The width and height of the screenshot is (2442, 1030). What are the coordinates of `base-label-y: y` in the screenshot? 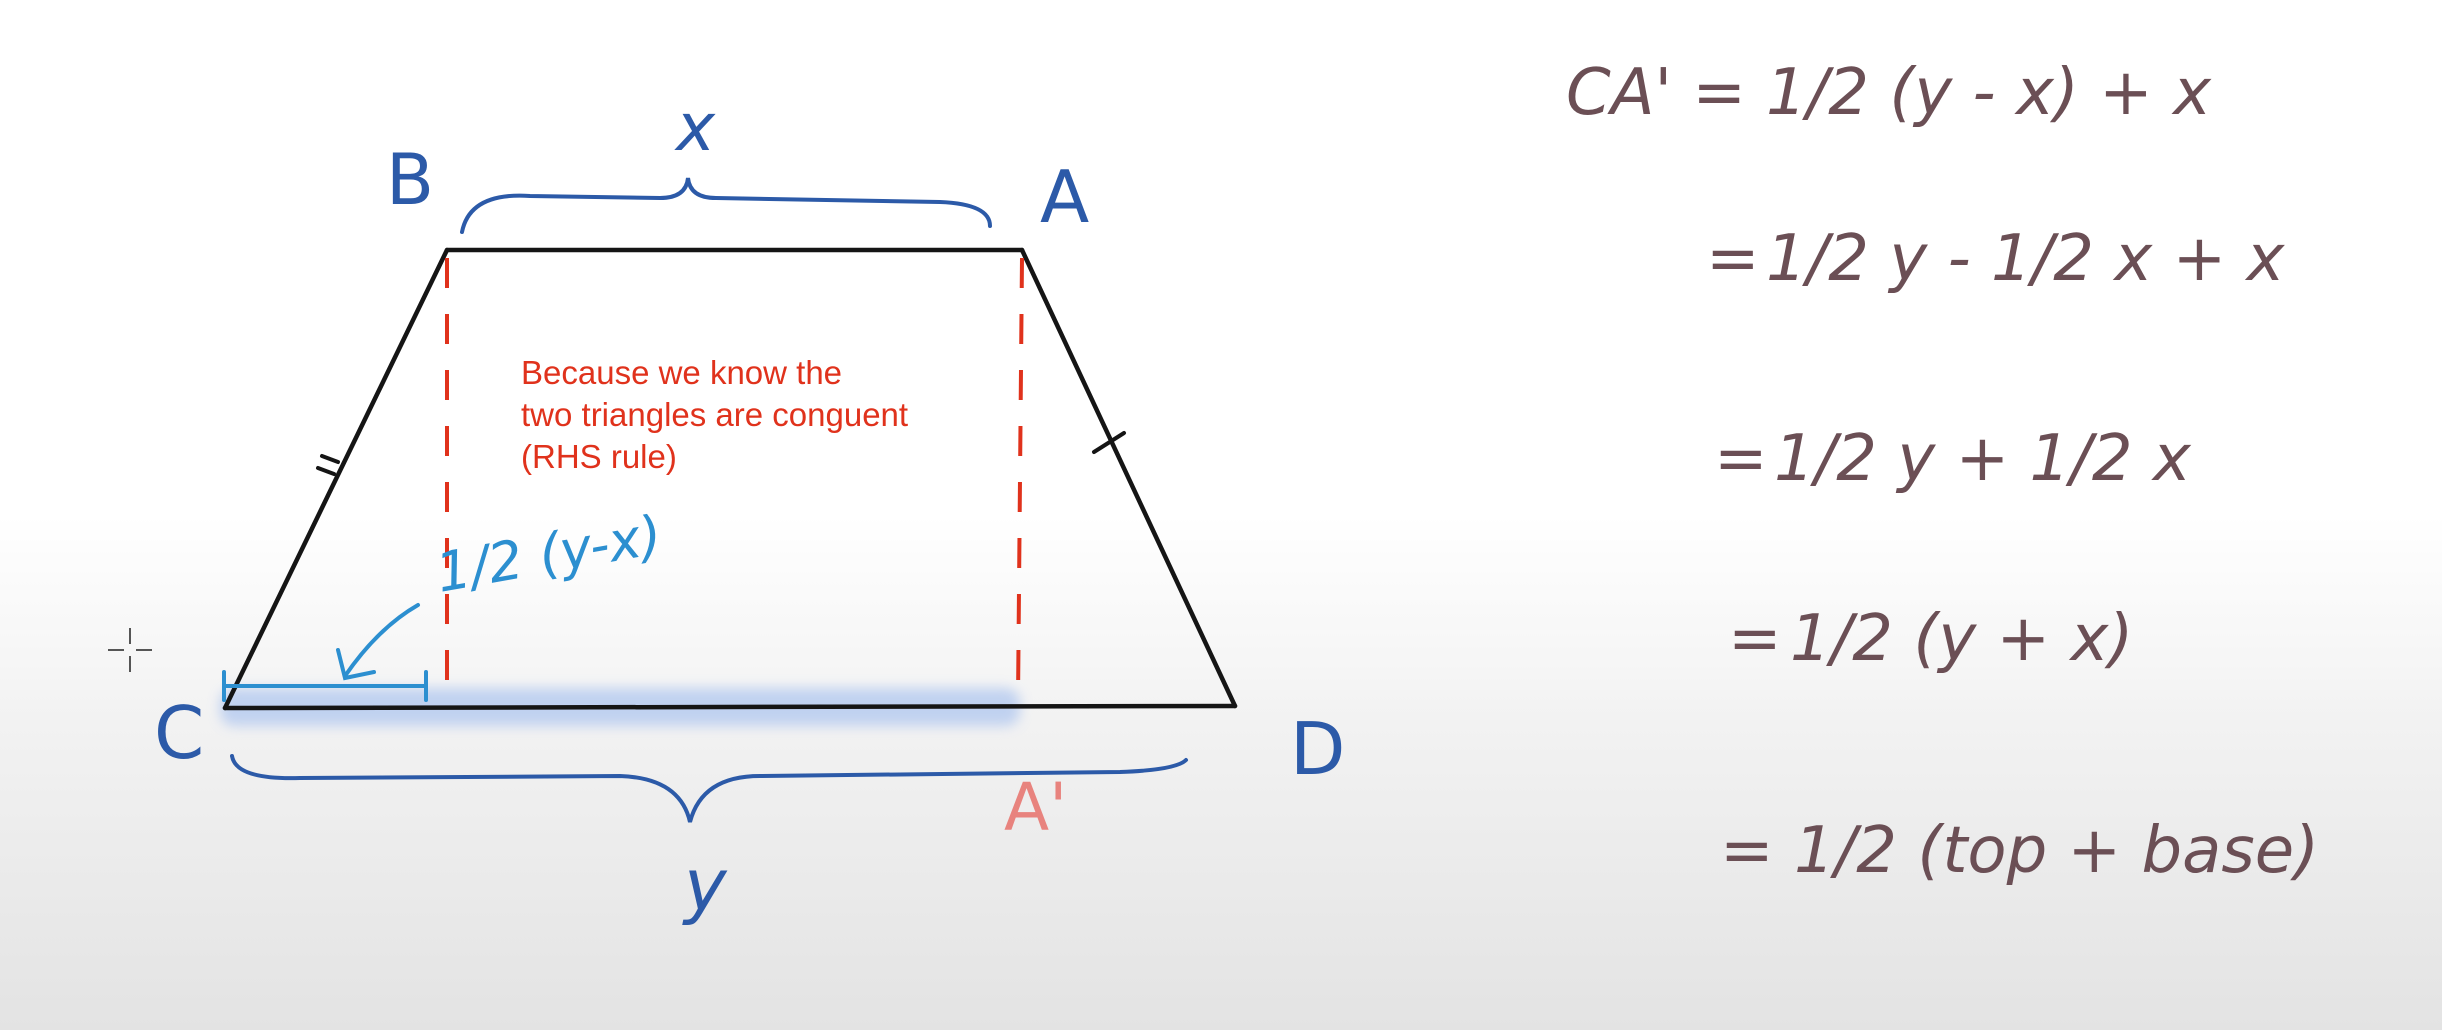 It's located at (705, 885).